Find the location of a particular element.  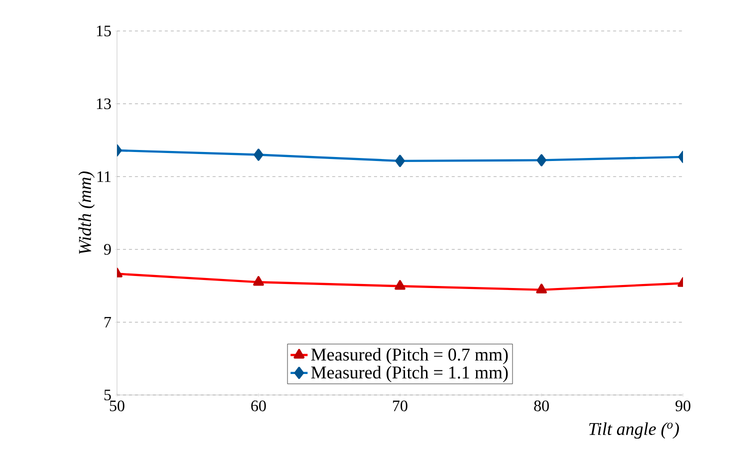

y-tick-label: 13 is located at coordinates (103, 104).